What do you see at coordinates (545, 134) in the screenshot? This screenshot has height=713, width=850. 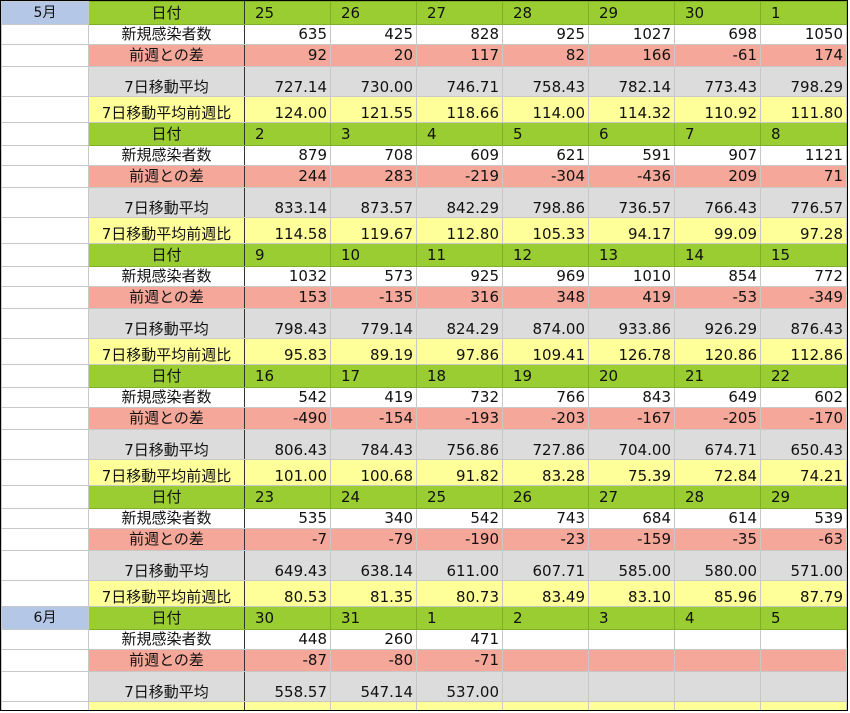 I see `date-cell: 5` at bounding box center [545, 134].